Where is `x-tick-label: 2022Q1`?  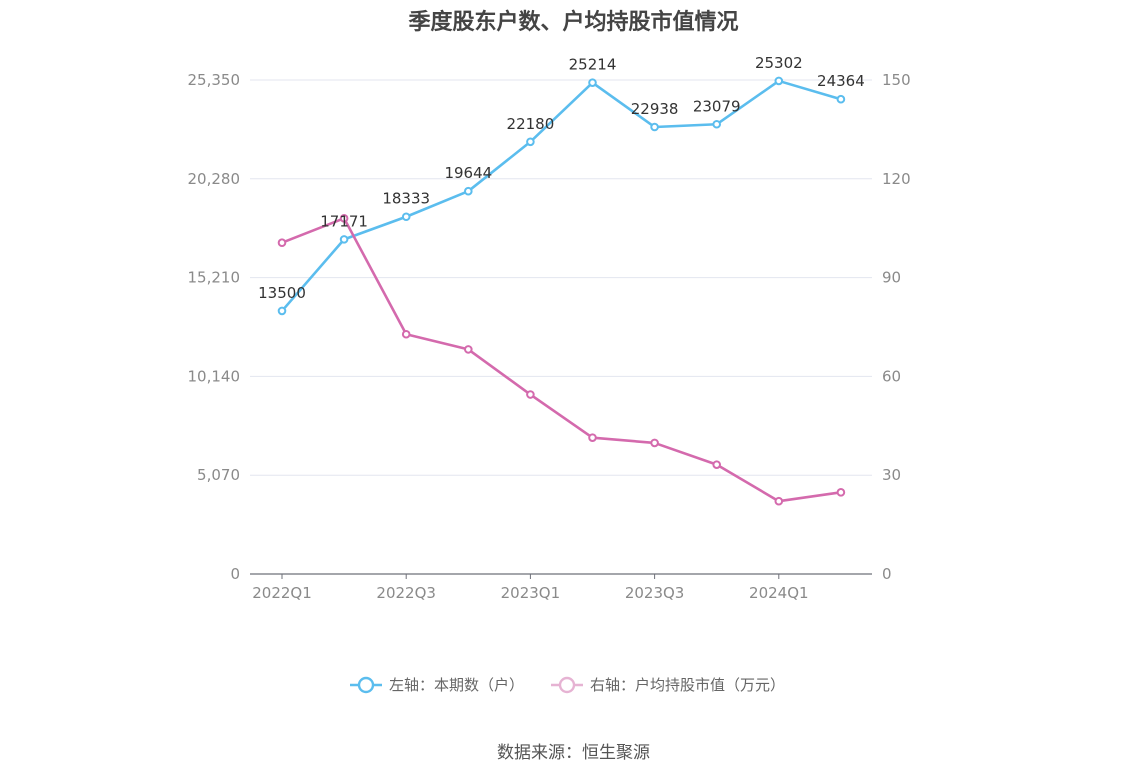 x-tick-label: 2022Q1 is located at coordinates (282, 593).